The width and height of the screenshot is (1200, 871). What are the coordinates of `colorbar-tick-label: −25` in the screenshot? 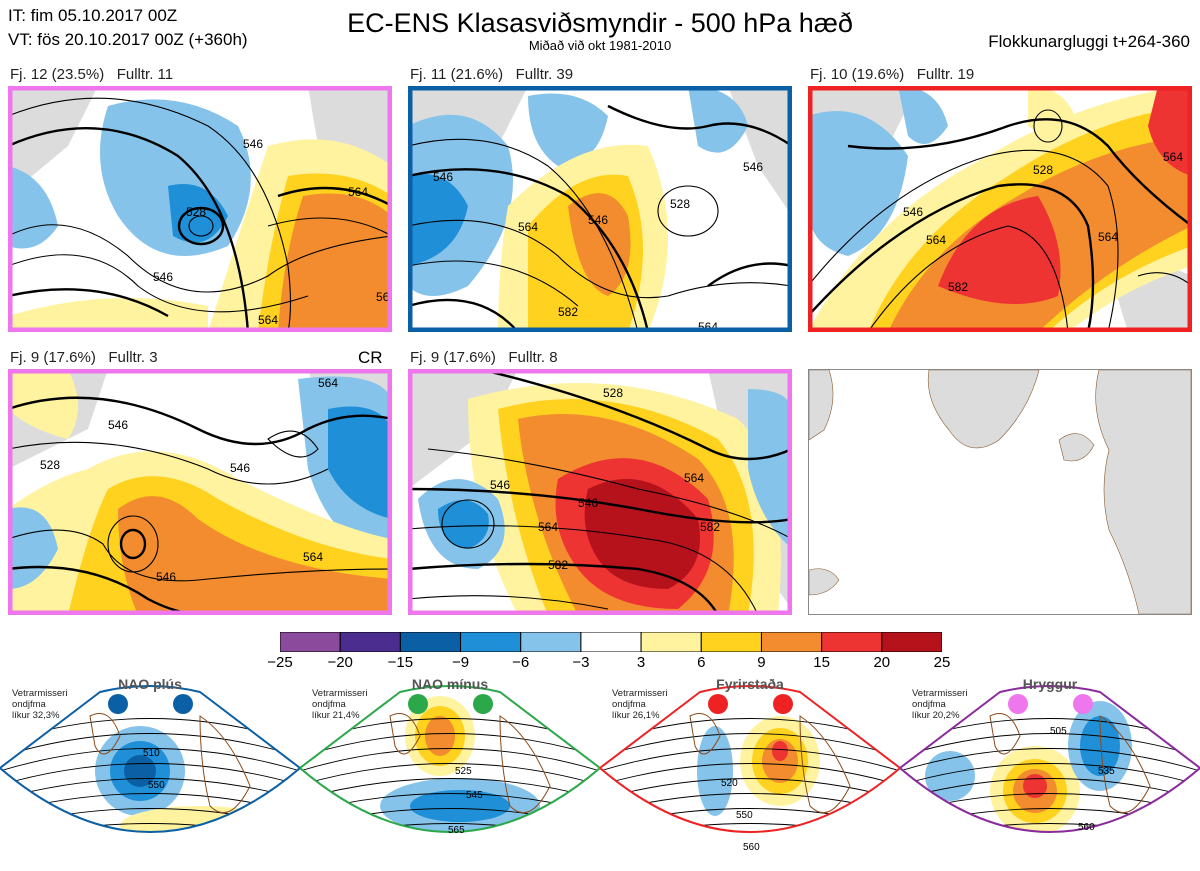 It's located at (280, 662).